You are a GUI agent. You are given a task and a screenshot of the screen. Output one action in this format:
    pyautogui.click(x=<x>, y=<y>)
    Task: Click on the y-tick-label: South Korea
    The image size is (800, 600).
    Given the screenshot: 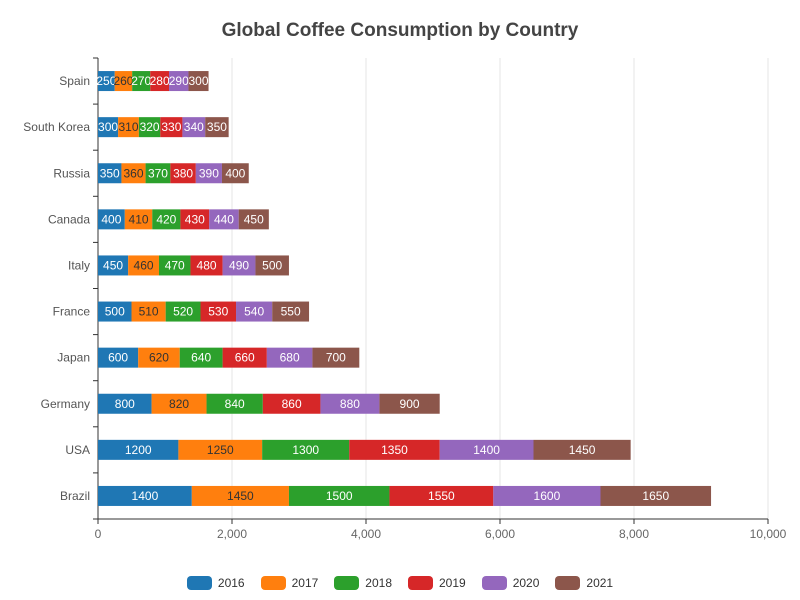 What is the action you would take?
    pyautogui.click(x=56, y=127)
    